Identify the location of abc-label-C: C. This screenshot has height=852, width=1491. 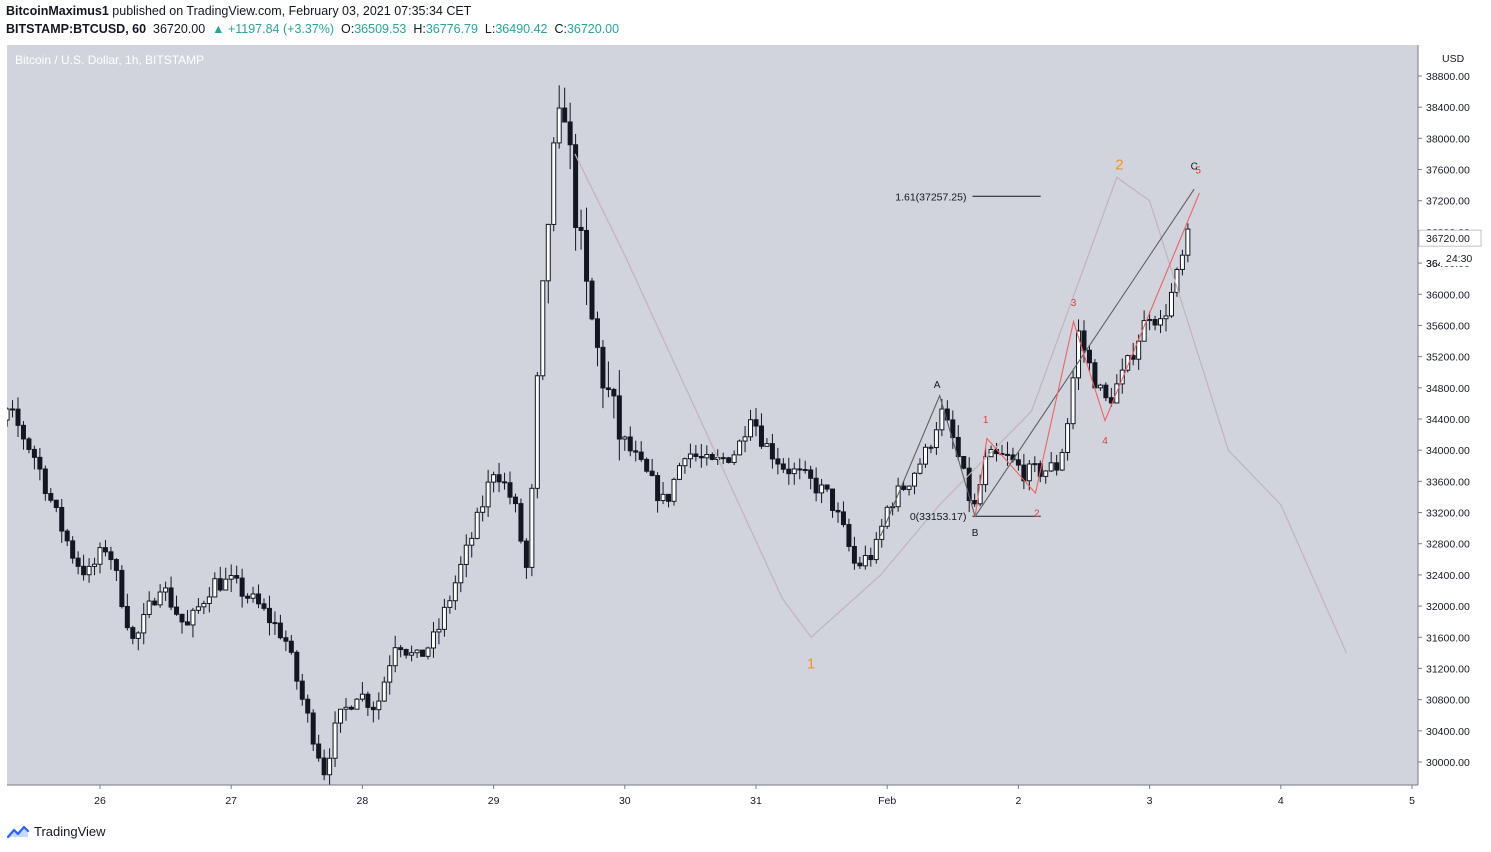
(1194, 167).